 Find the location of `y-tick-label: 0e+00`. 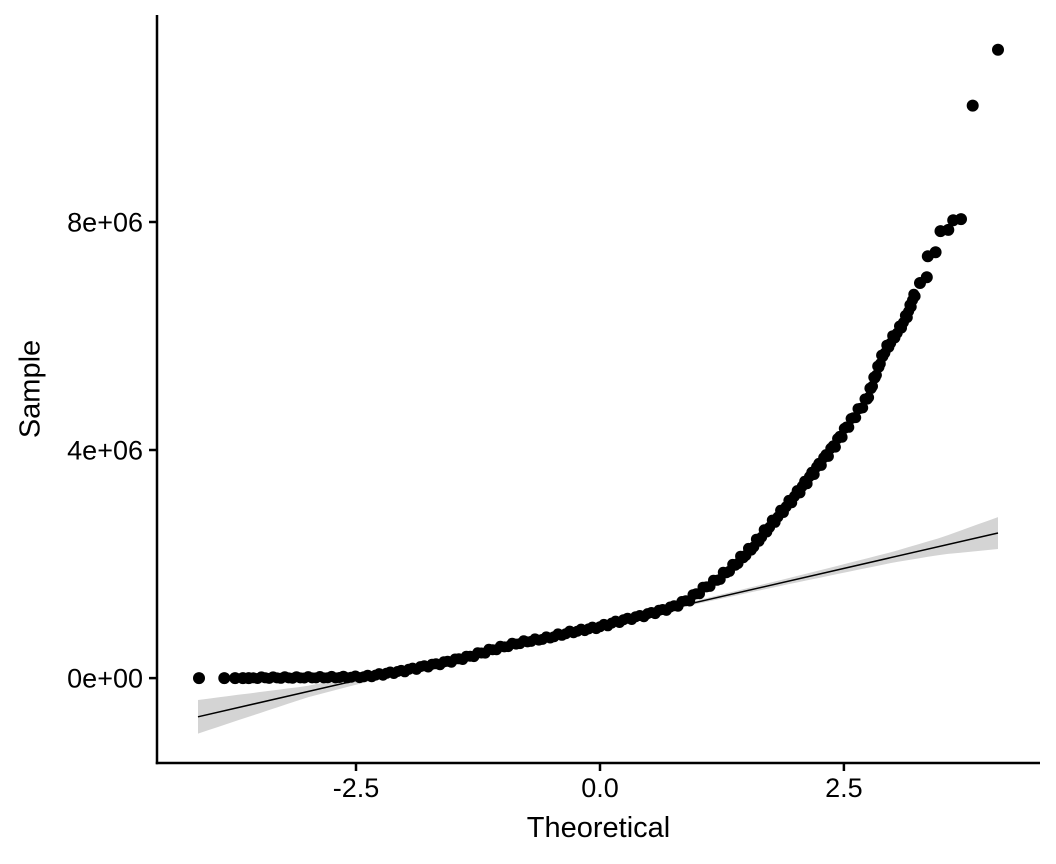

y-tick-label: 0e+00 is located at coordinates (105, 679).